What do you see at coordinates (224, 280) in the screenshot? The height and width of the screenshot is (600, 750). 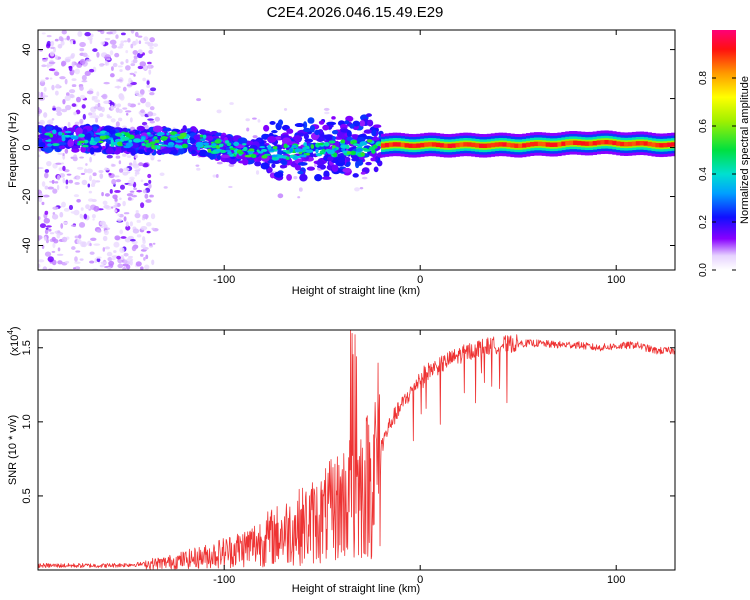 I see `spectrogram-x-tick-label: -100` at bounding box center [224, 280].